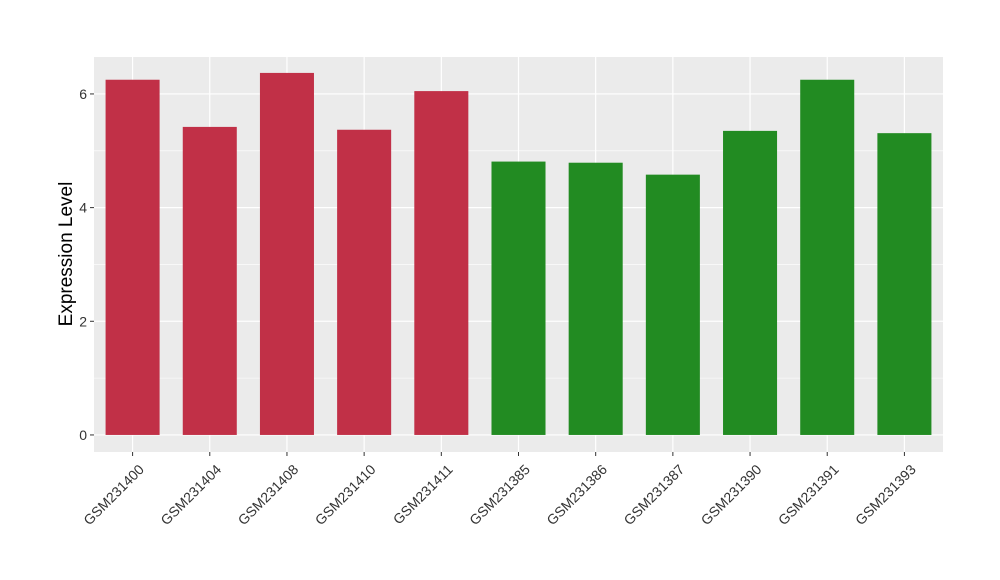 This screenshot has height=580, width=1000. What do you see at coordinates (653, 494) in the screenshot?
I see `x-tick-label: GSM231387` at bounding box center [653, 494].